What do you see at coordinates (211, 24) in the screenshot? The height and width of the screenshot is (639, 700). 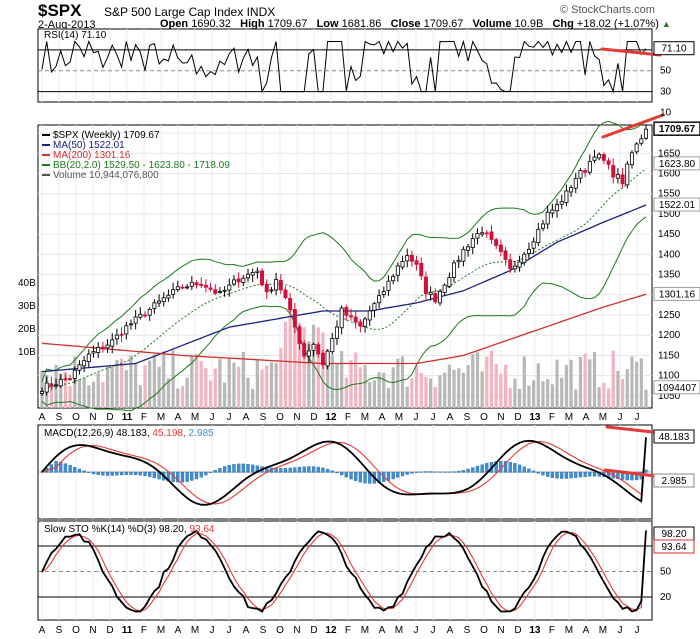 I see `open-value: 1690.32` at bounding box center [211, 24].